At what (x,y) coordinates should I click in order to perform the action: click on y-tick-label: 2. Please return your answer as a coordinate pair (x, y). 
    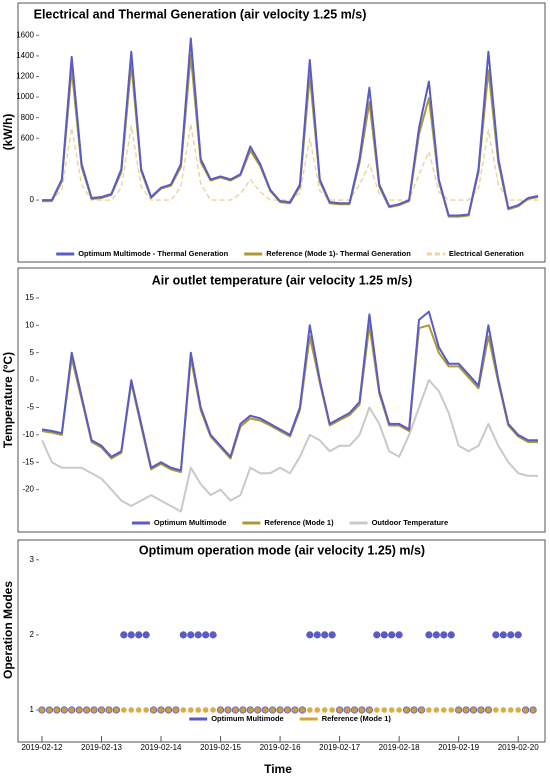
    Looking at the image, I should click on (32, 634).